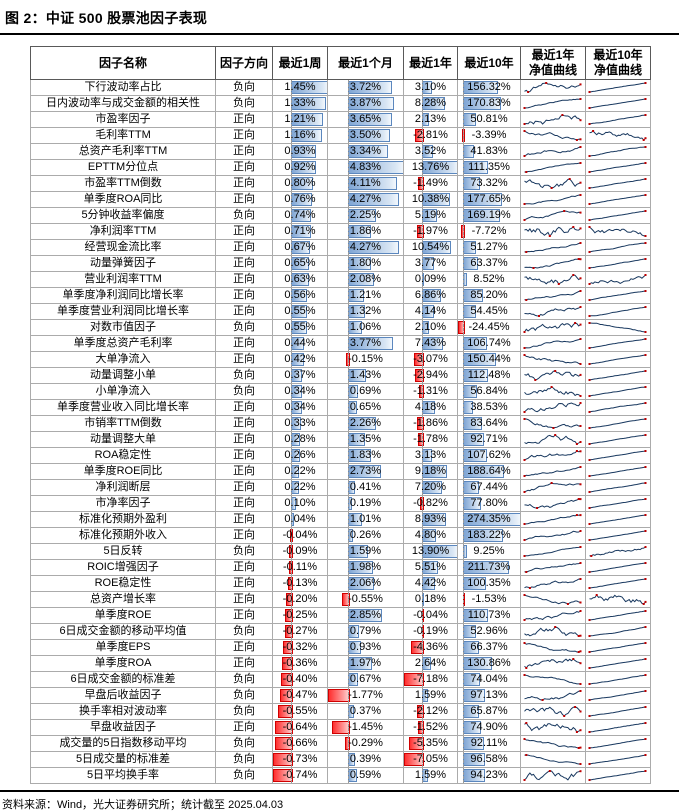 The width and height of the screenshot is (679, 812). What do you see at coordinates (430, 663) in the screenshot?
I see `value-1y-cell: 2.64%` at bounding box center [430, 663].